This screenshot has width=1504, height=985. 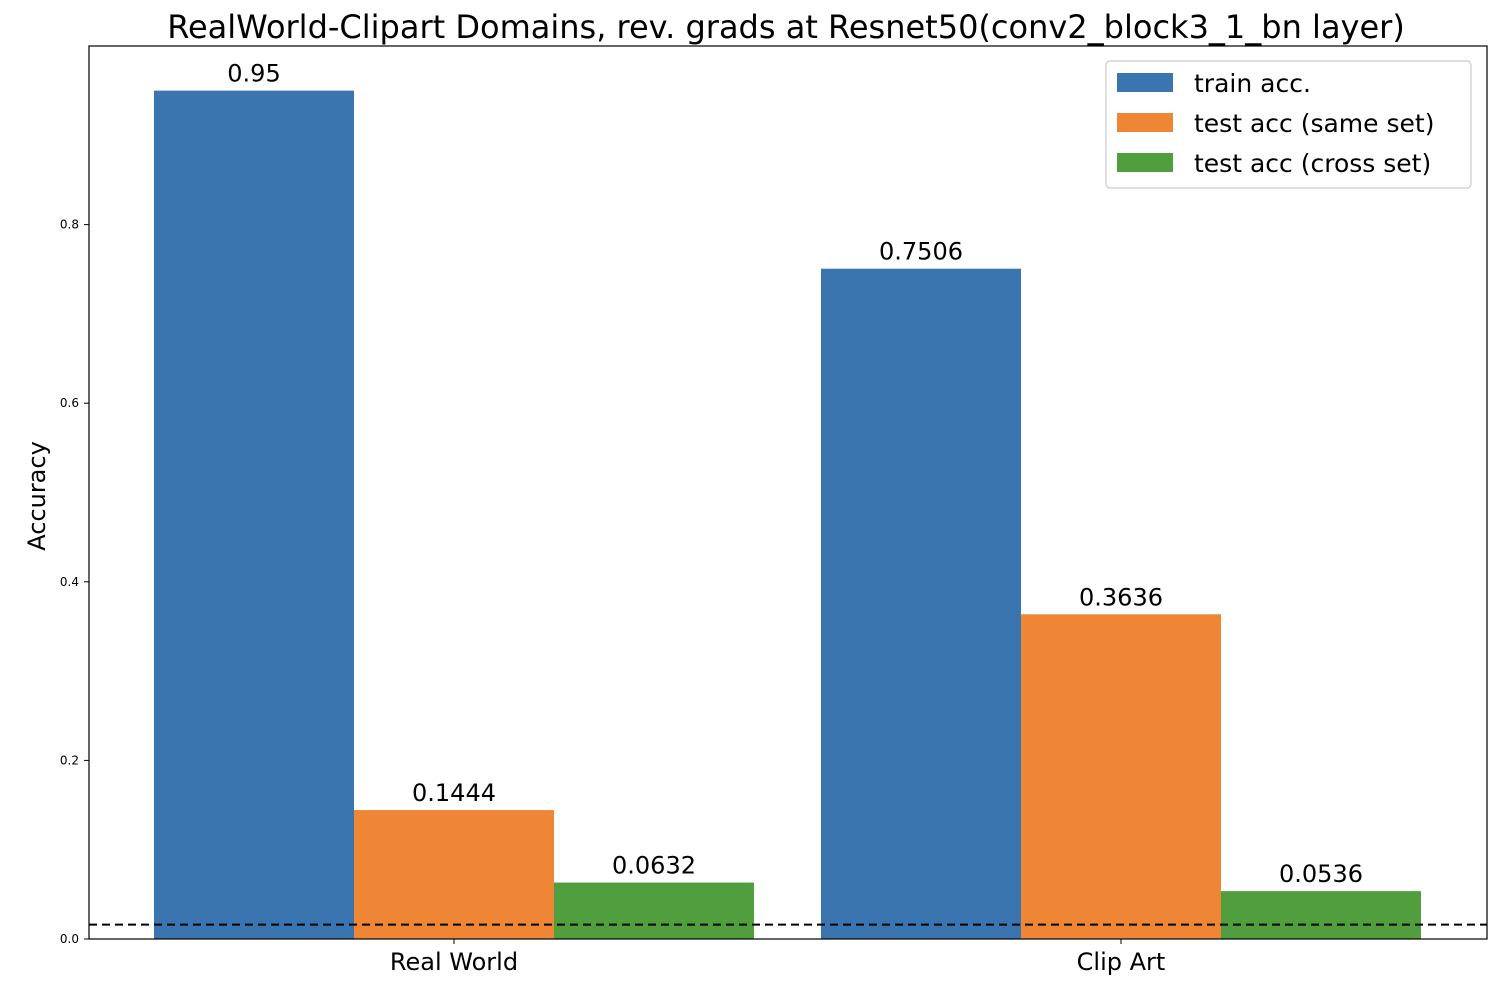 I want to click on bar-real-world-train-acc, so click(x=254, y=514).